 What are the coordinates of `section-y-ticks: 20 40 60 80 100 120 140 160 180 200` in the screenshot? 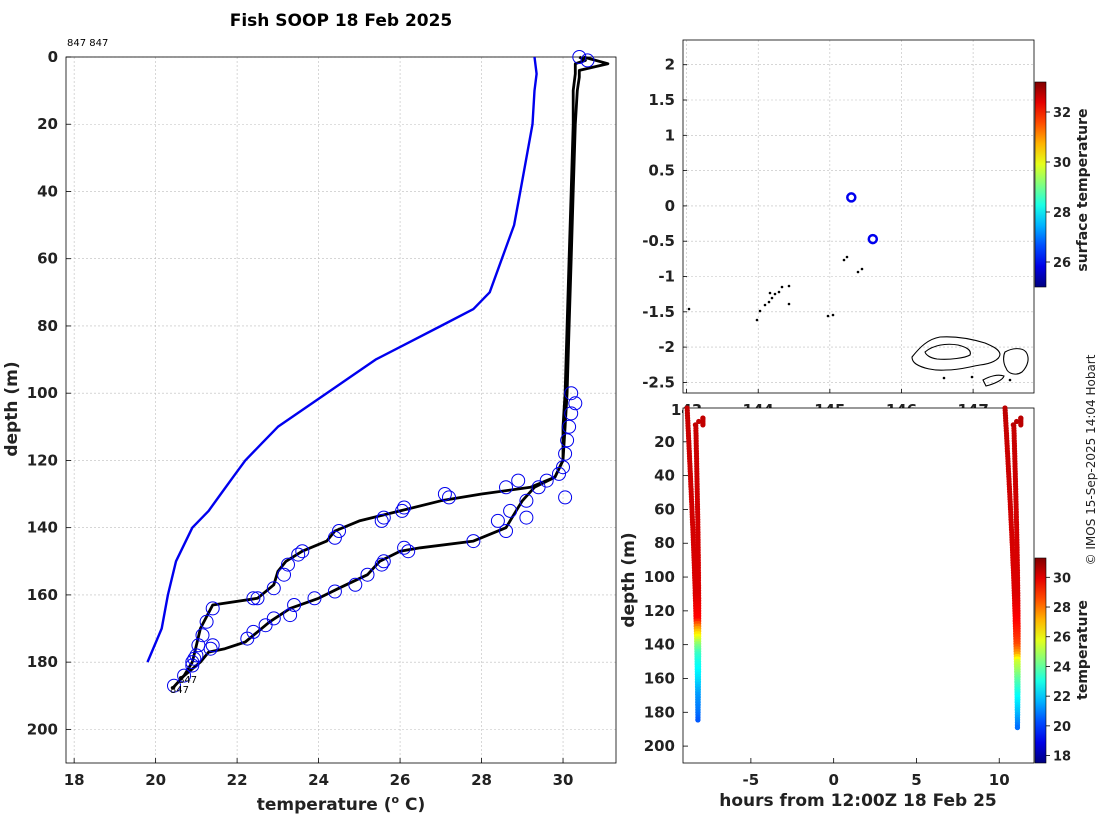 It's located at (666, 594).